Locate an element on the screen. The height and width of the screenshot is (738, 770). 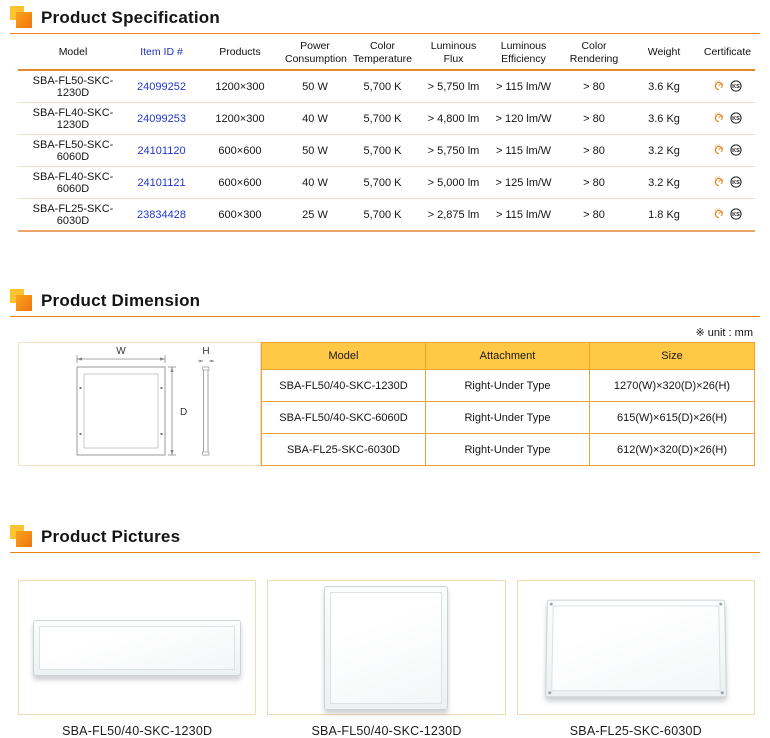
dim-col-model: Model is located at coordinates (344, 356).